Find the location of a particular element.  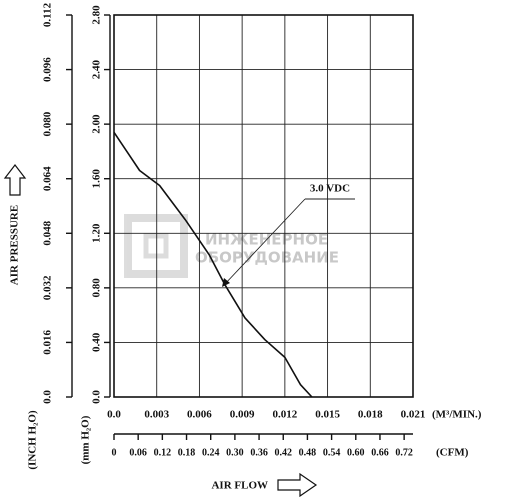

x-unit: (M³/MIN.) is located at coordinates (457, 415).